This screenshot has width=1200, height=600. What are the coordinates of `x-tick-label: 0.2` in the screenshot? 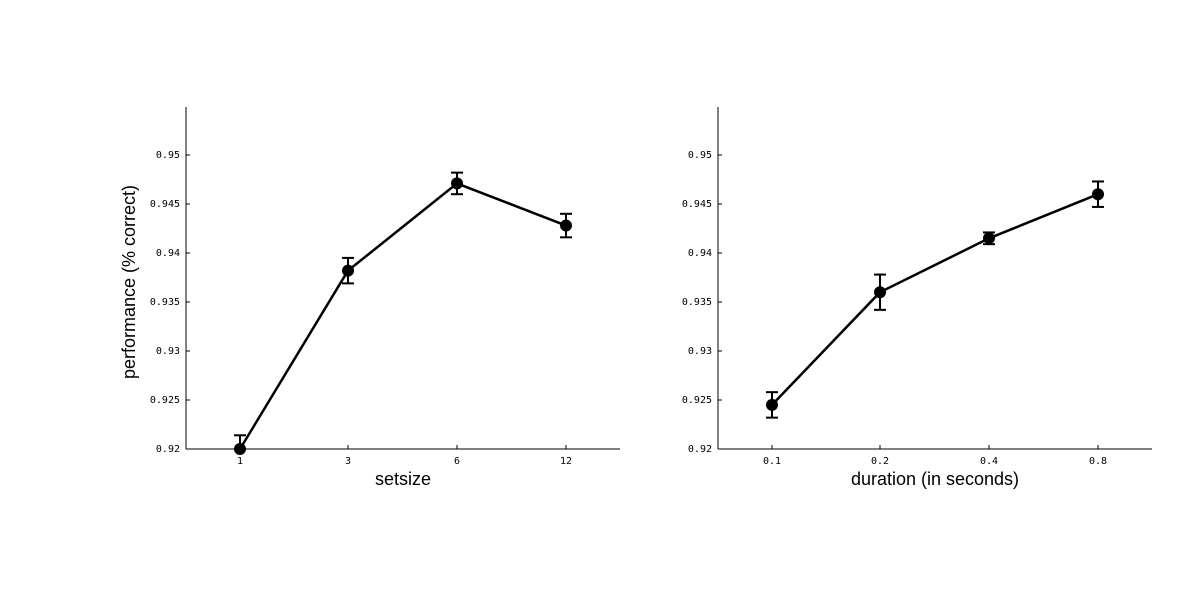 It's located at (880, 461).